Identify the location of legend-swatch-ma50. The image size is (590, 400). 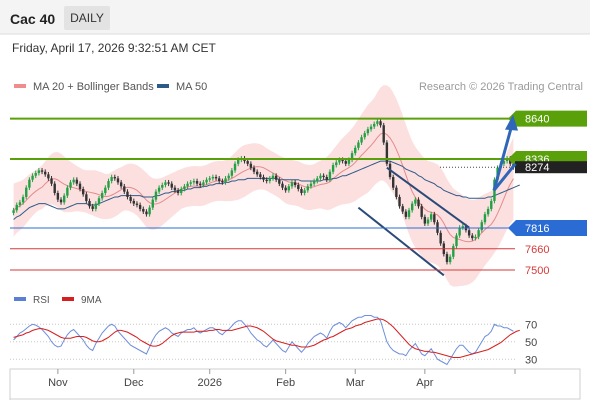
(163, 86).